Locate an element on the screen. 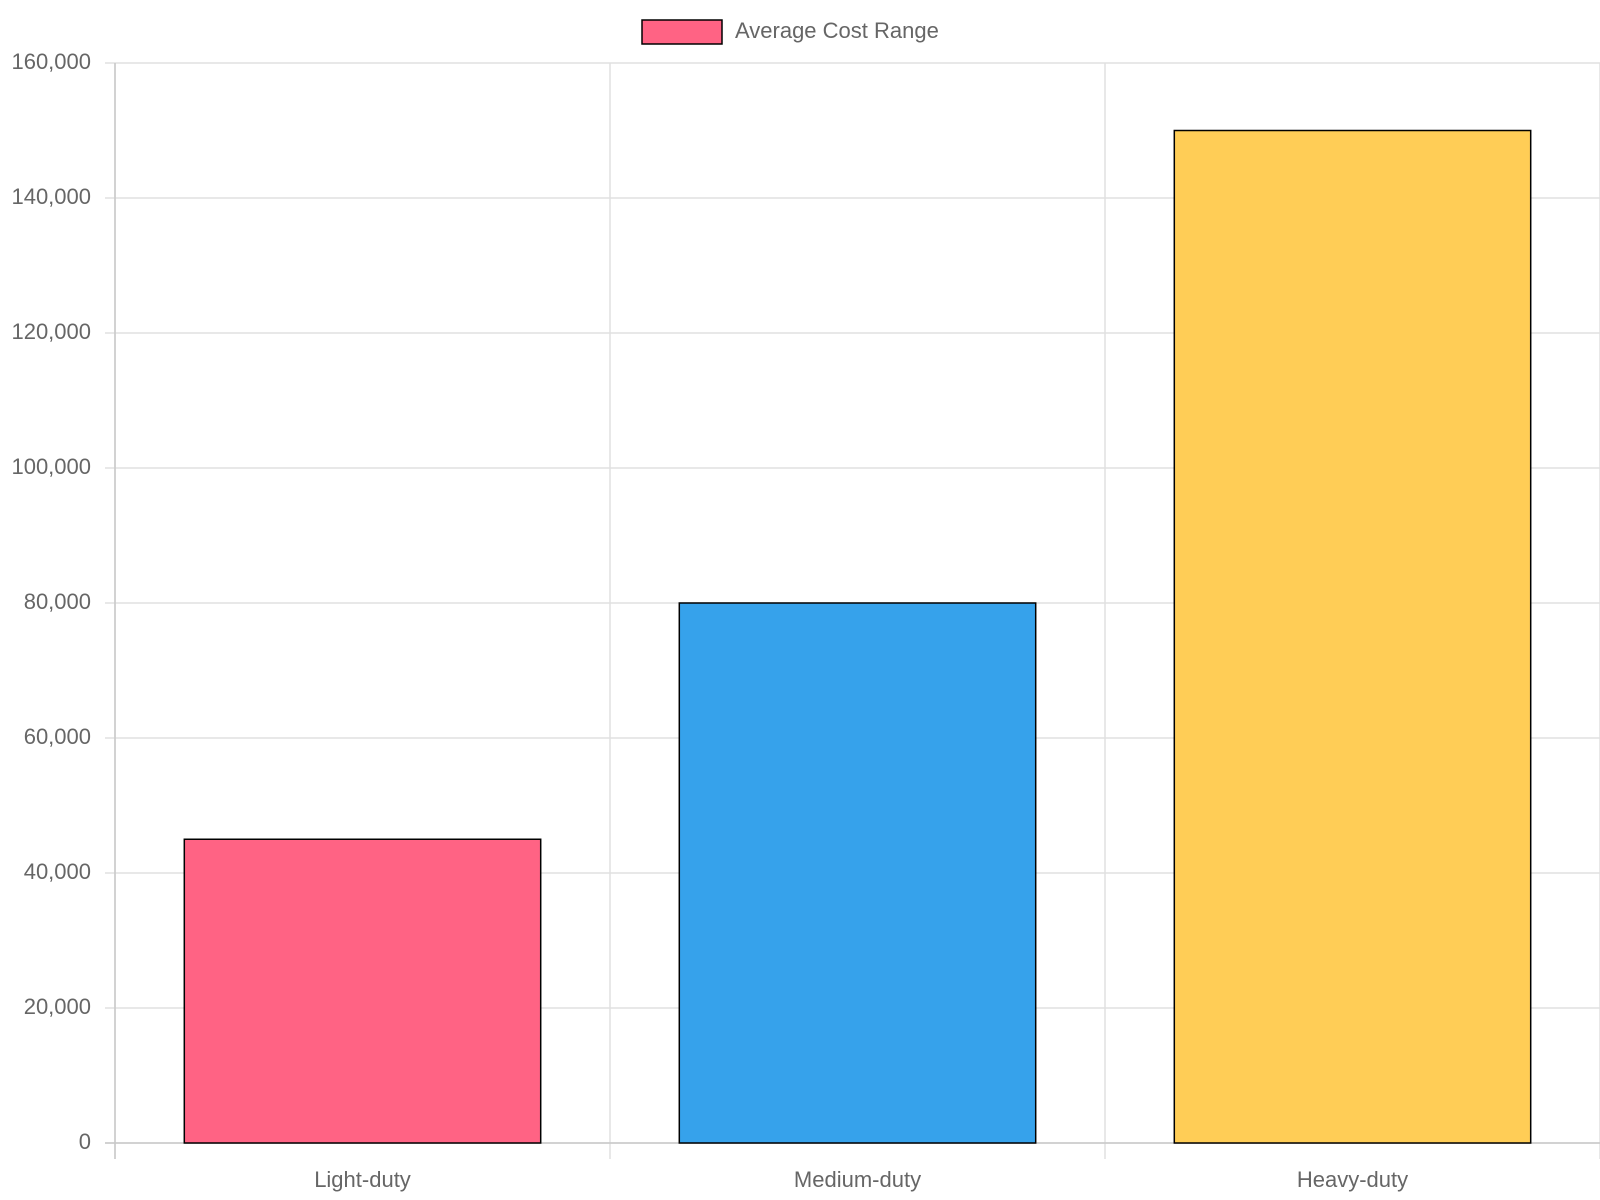 The height and width of the screenshot is (1200, 1600). y-tick-label: 100,000 is located at coordinates (51, 466).